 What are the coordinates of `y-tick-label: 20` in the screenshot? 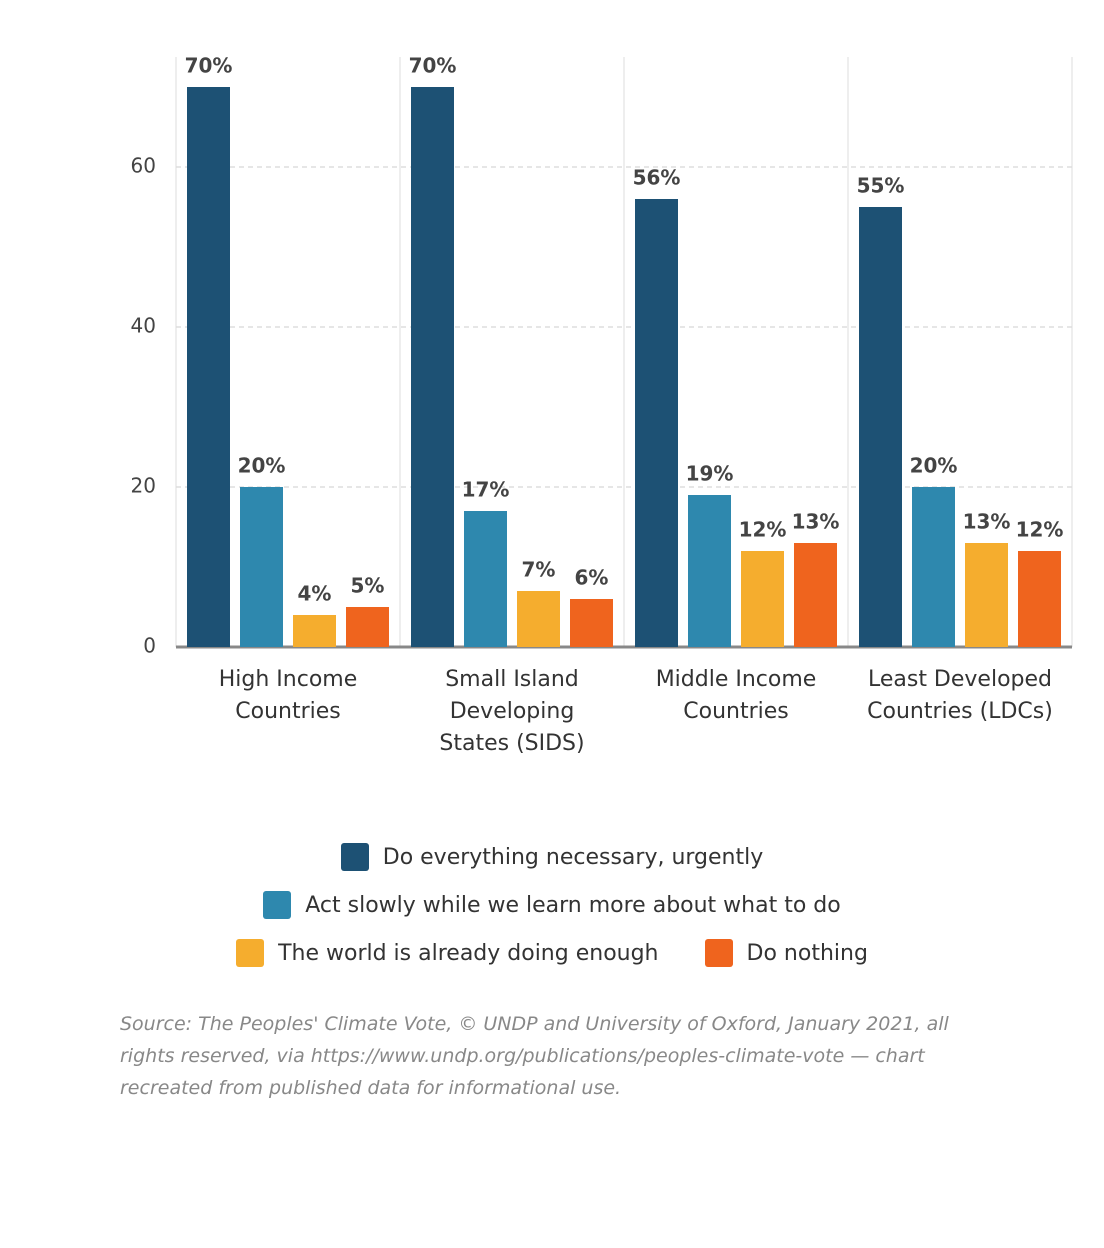 It's located at (143, 486).